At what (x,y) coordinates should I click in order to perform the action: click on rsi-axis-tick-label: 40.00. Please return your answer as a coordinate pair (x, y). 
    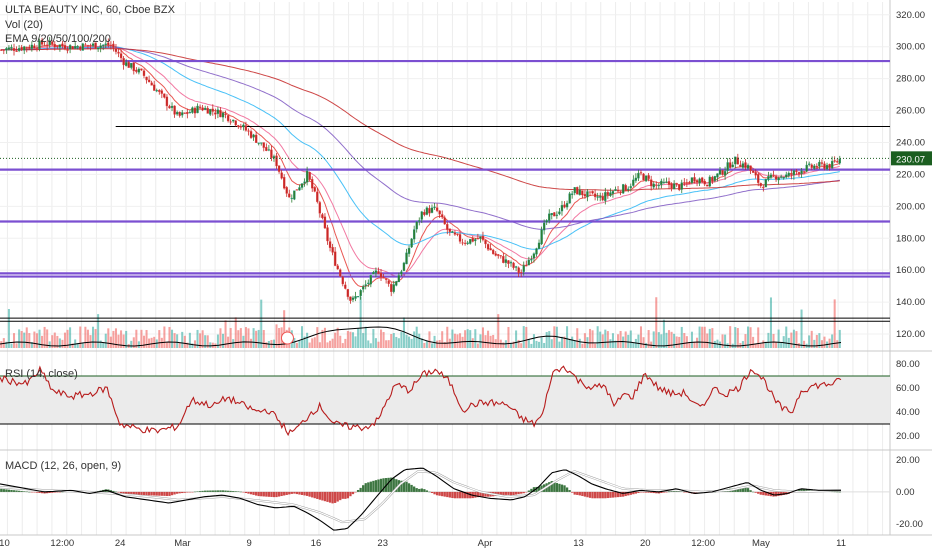
    Looking at the image, I should click on (908, 412).